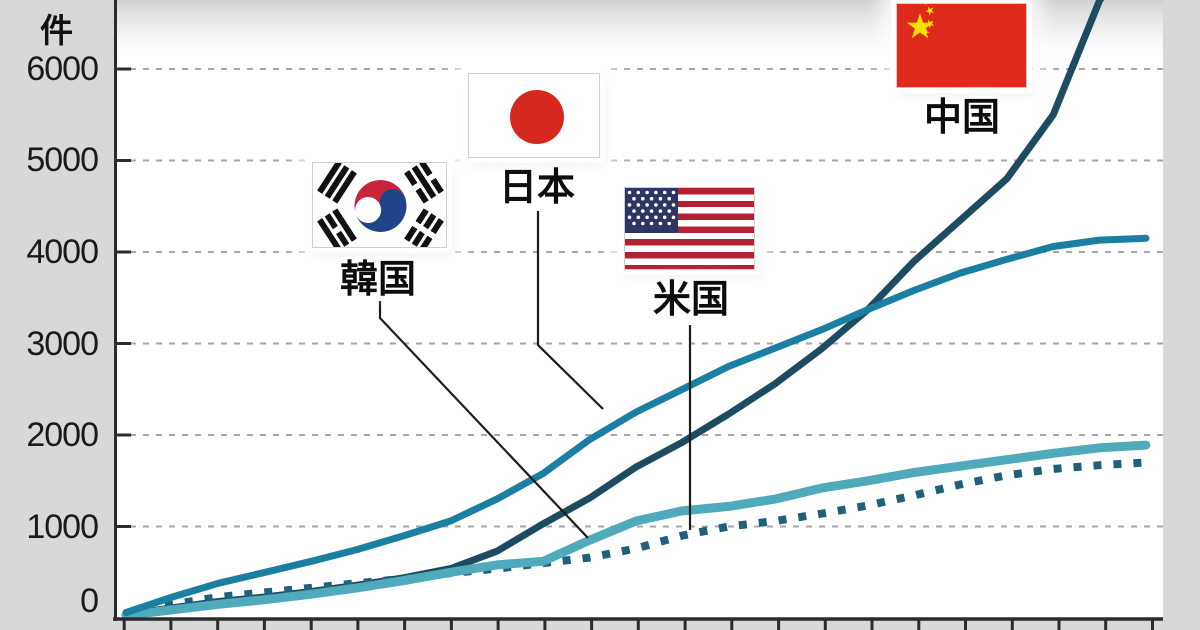 The image size is (1200, 630). What do you see at coordinates (62, 527) in the screenshot?
I see `y-axis-tick-label: 1000` at bounding box center [62, 527].